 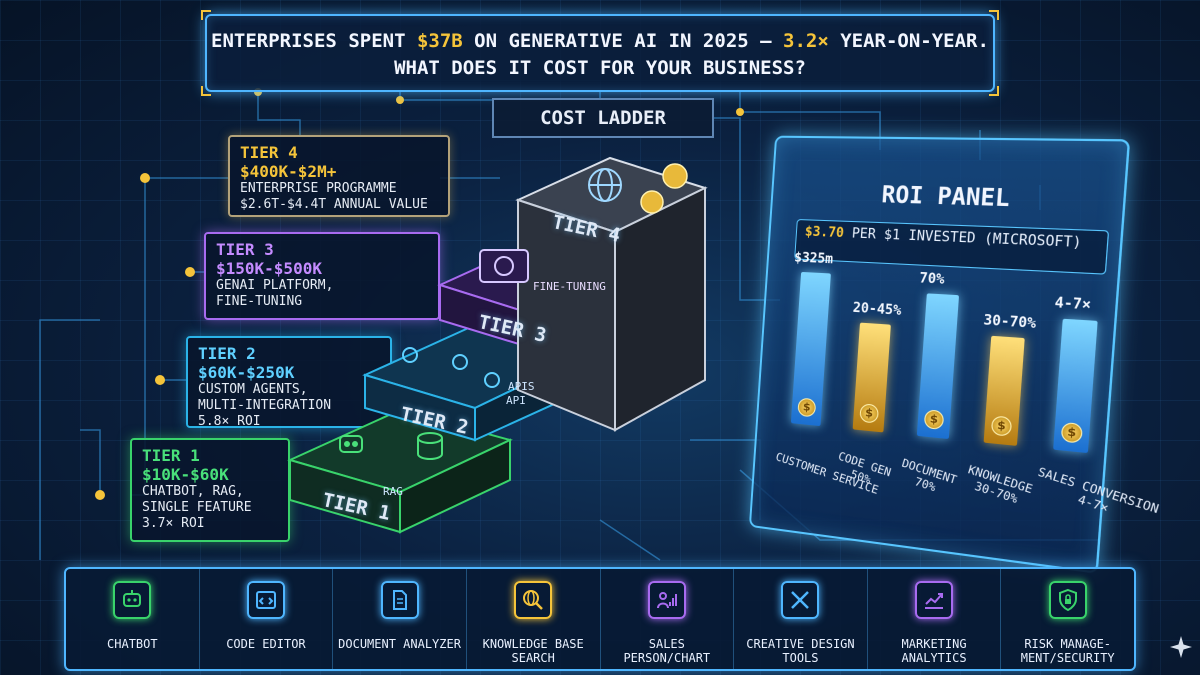 What do you see at coordinates (1067, 651) in the screenshot?
I see `tool-label: Risk Manage-ment/Security` at bounding box center [1067, 651].